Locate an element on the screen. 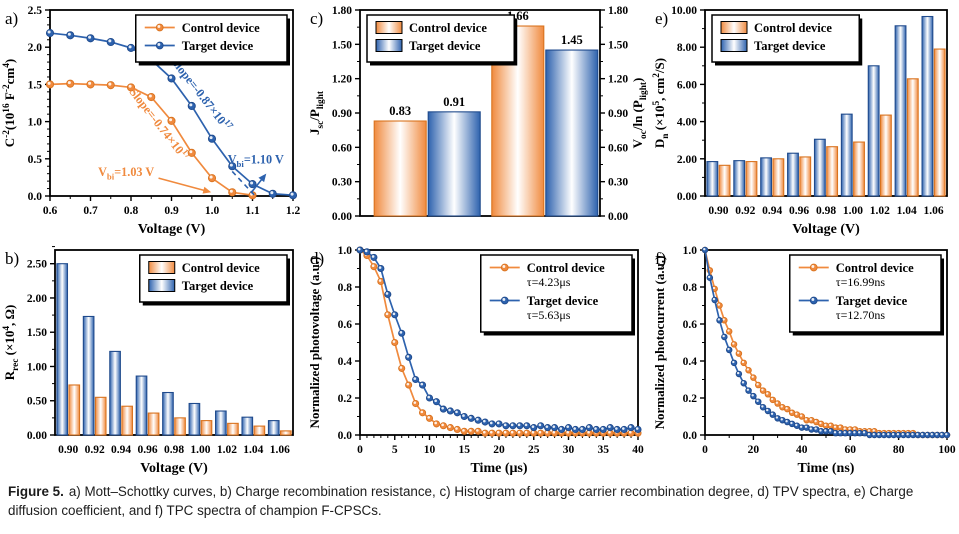  svg-text: 1.2 is located at coordinates (293, 211).